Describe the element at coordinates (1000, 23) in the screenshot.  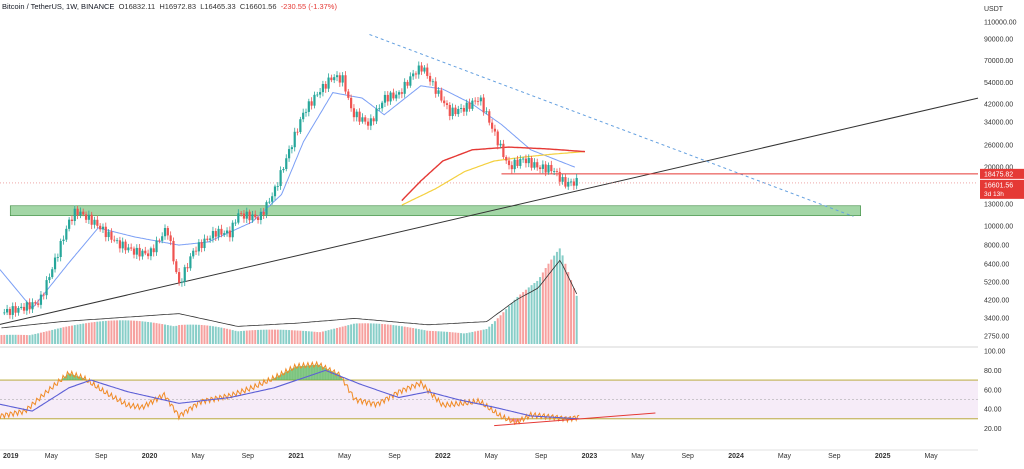
I see `price-tick-label: 110000.00` at that location.